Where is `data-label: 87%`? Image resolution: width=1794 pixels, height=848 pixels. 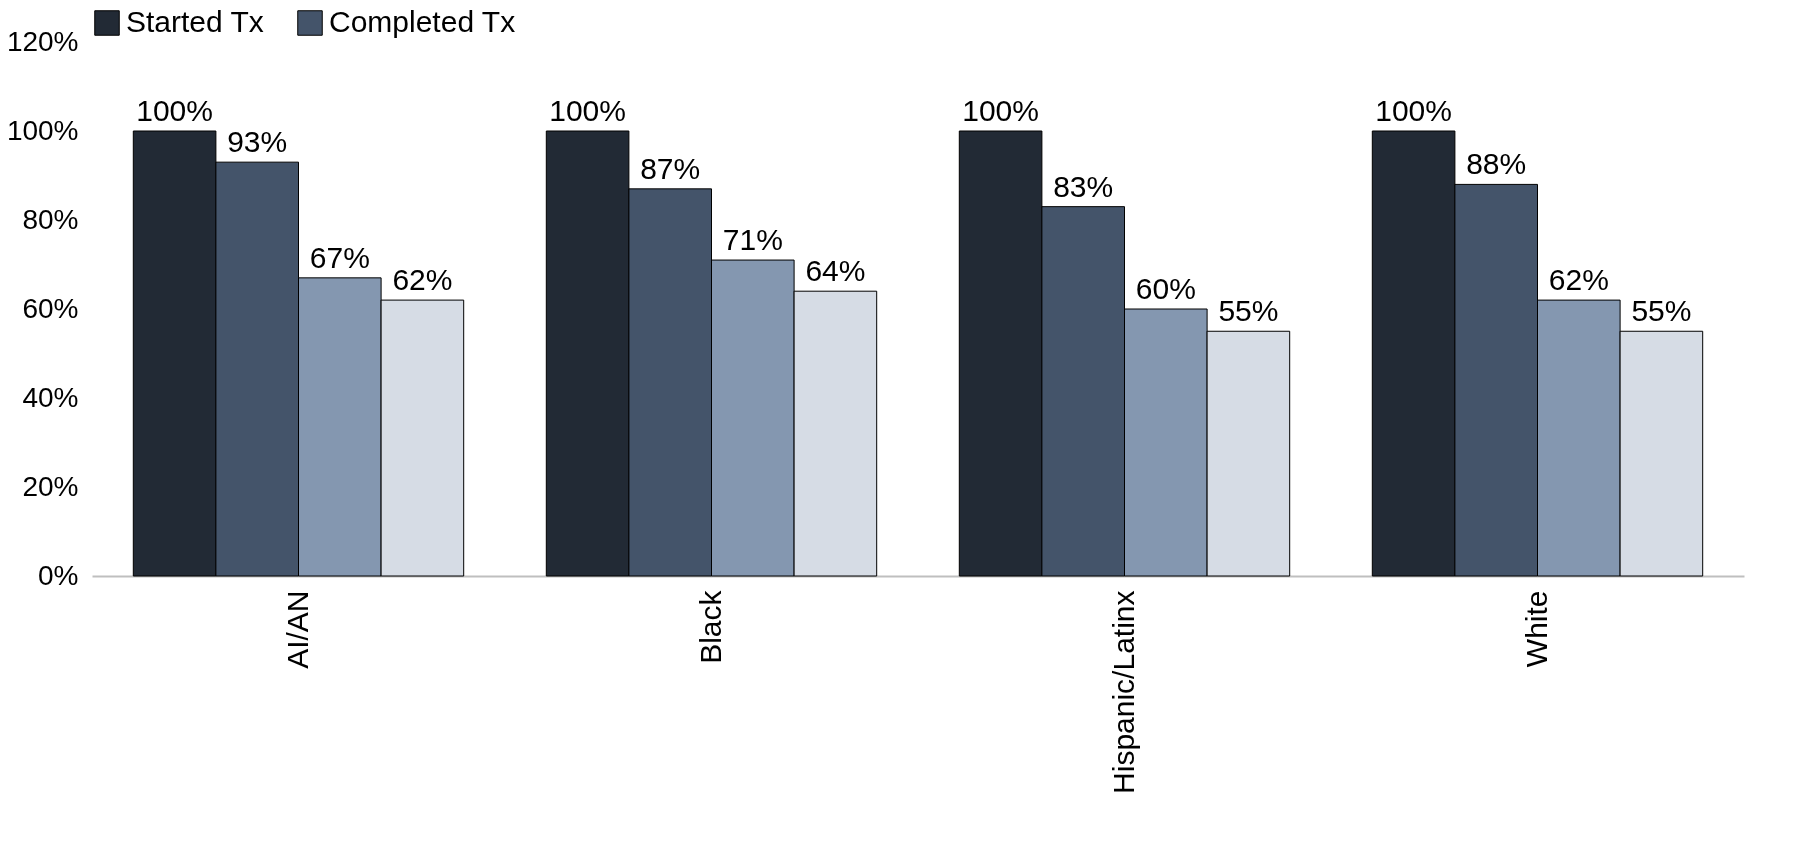 data-label: 87% is located at coordinates (670, 168).